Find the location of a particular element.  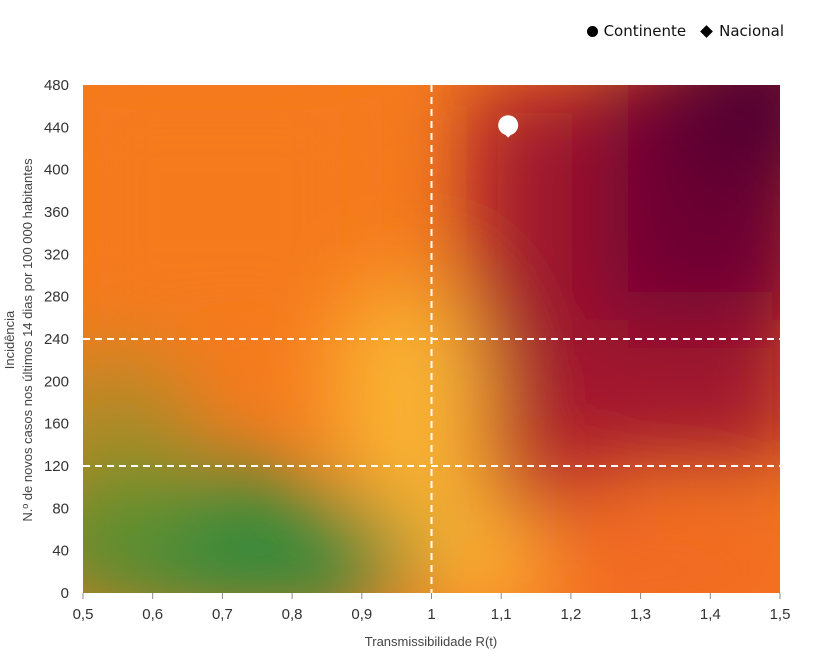

marker-nacional is located at coordinates (508, 131).